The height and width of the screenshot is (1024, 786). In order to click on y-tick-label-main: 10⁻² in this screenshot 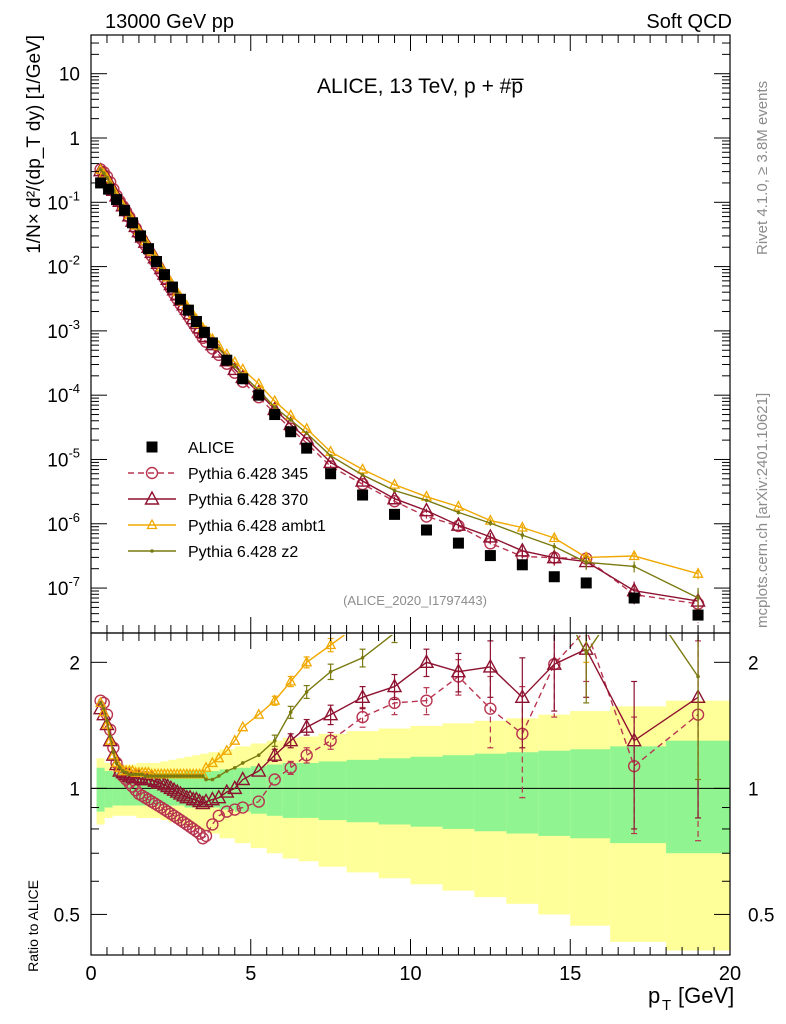, I will do `click(63, 266)`.